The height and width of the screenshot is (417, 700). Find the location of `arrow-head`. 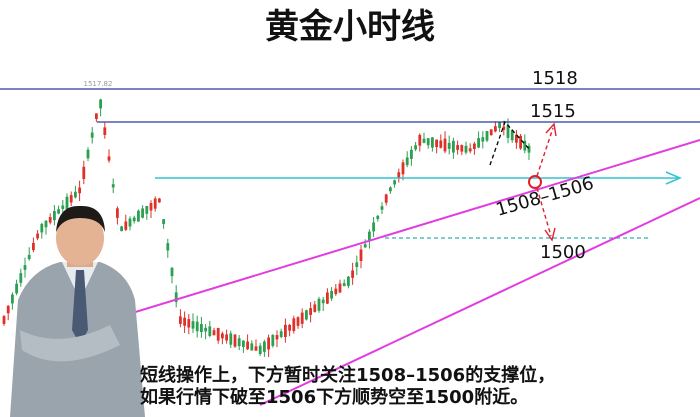

arrow-head is located at coordinates (550, 234).